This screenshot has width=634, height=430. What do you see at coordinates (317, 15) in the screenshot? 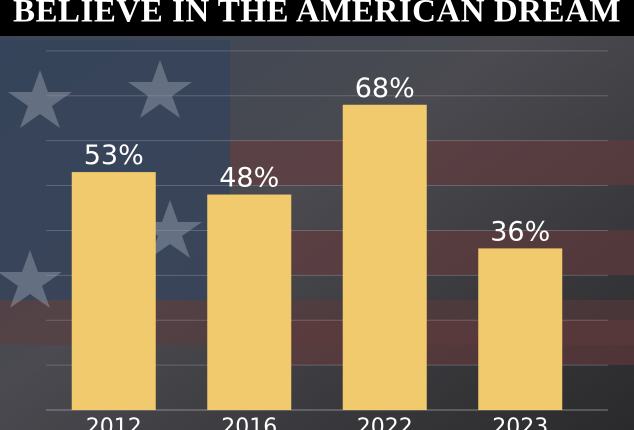
I see `chart-title: BELIEVE IN THE AMERICAN DREAM` at bounding box center [317, 15].